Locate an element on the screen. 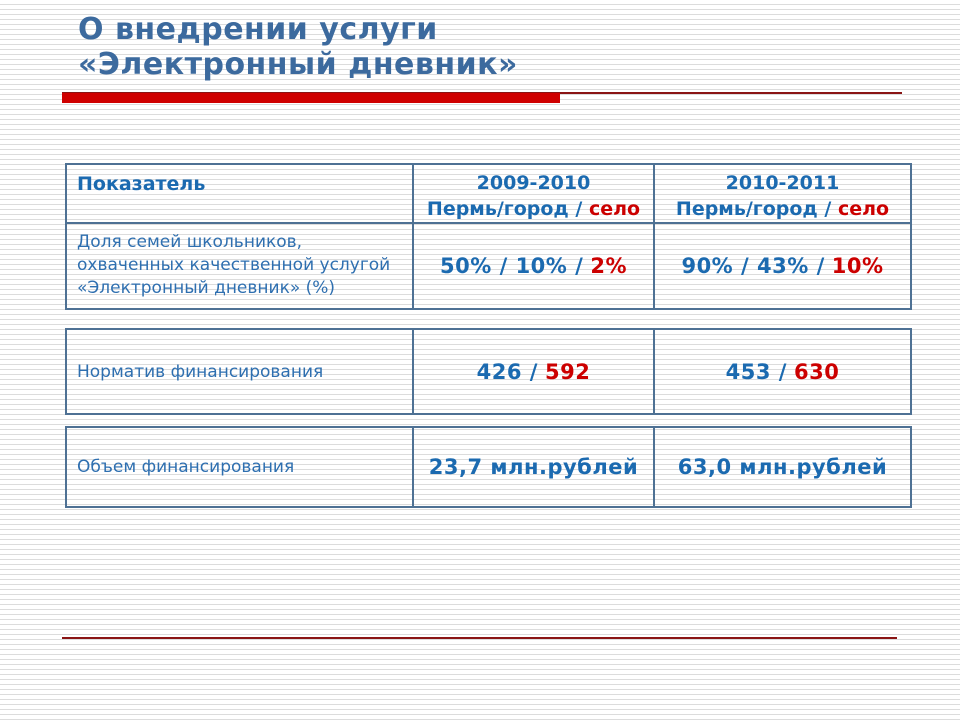  period-2009-header-cell: 2009-2010 Пермь/город / село is located at coordinates (532, 194).